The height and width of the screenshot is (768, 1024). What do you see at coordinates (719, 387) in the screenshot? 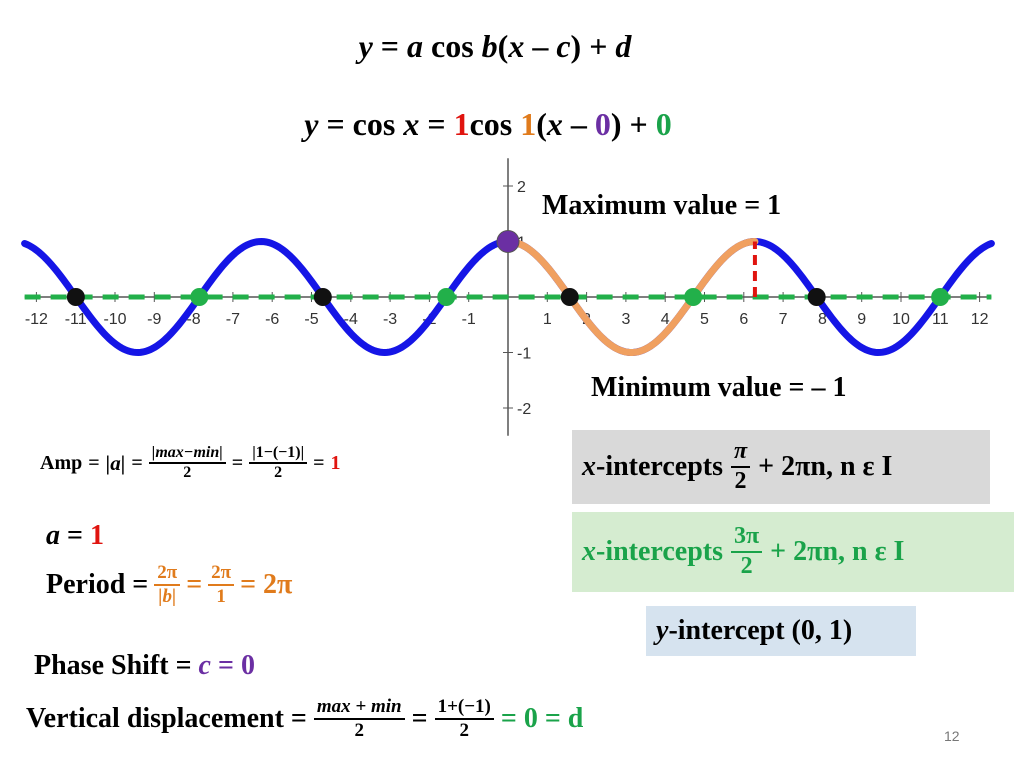
I see `min-value-label: Minimum value = – 1` at bounding box center [719, 387].